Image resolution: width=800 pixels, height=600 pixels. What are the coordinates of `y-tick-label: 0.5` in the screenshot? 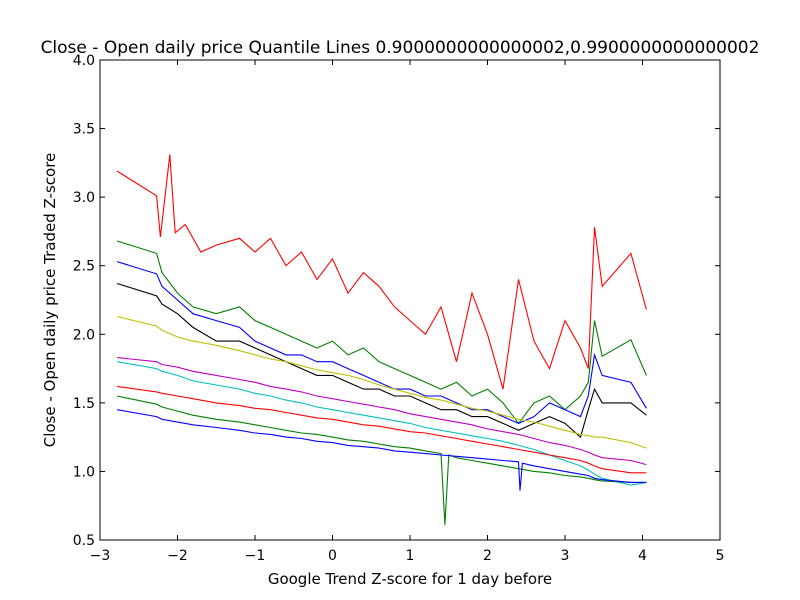 It's located at (84, 541).